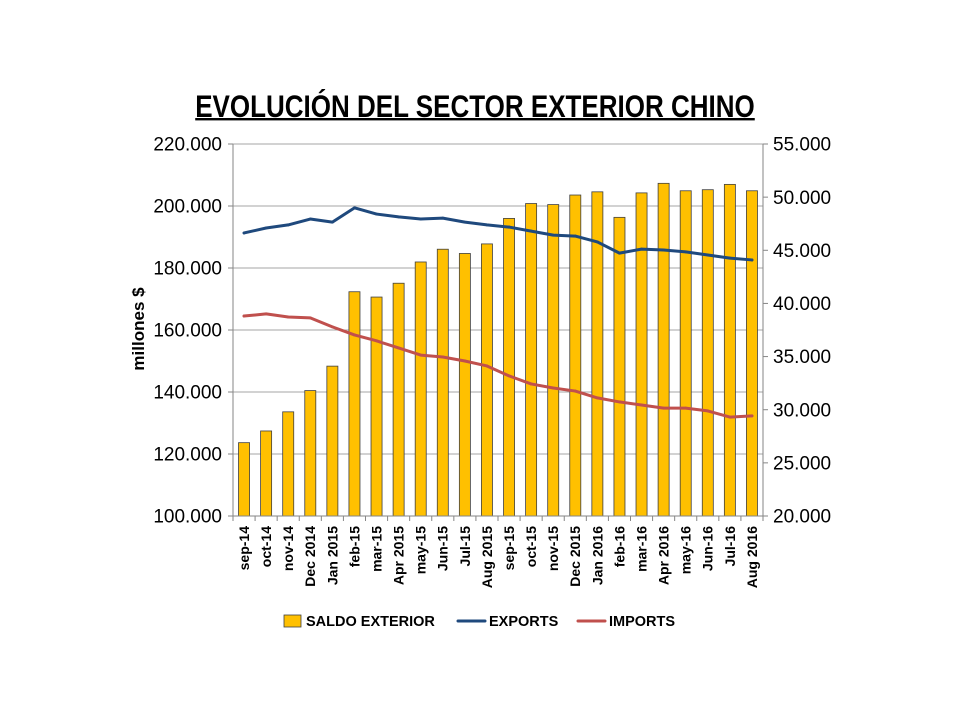 This screenshot has height=720, width=960. I want to click on y2-tick-label: 40.000, so click(802, 304).